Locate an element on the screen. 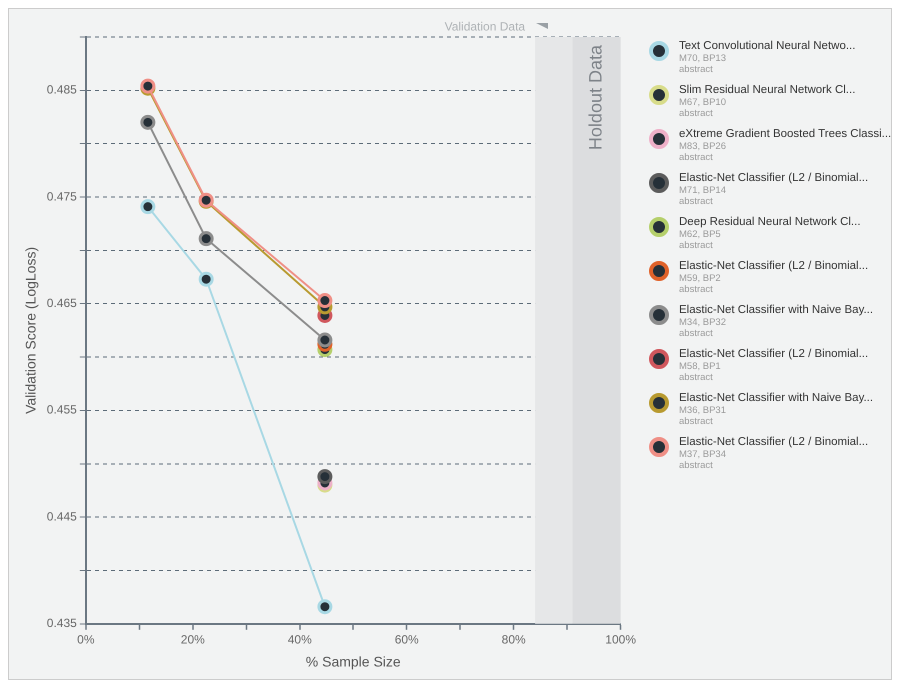  y-tick-label: 0.445 is located at coordinates (62, 516).